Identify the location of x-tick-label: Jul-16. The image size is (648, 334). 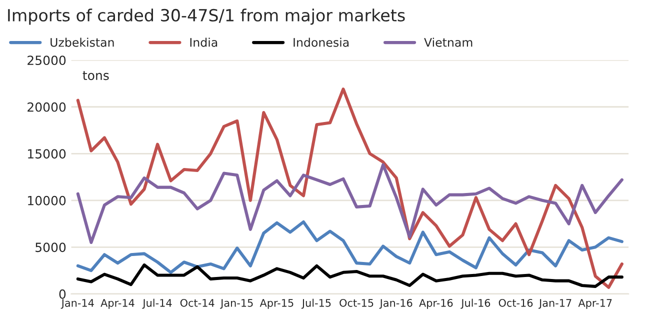
(475, 303).